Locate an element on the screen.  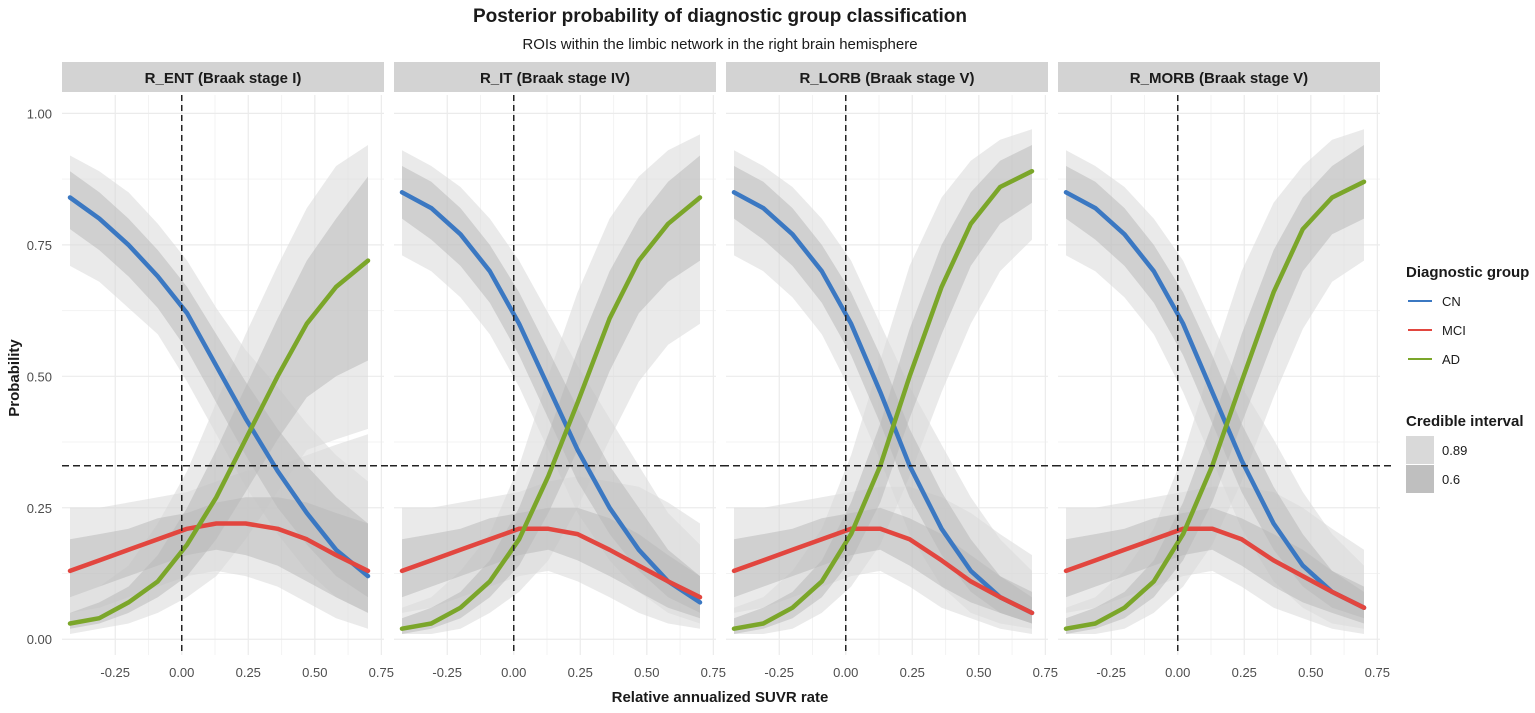
legend-group-title: Diagnostic group is located at coordinates (1467, 272).